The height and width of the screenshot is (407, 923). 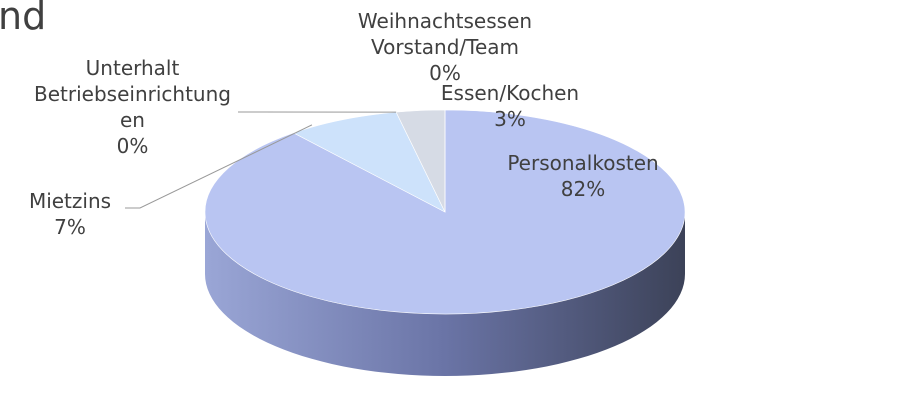 I want to click on slice-name: Personalkosten, so click(x=583, y=163).